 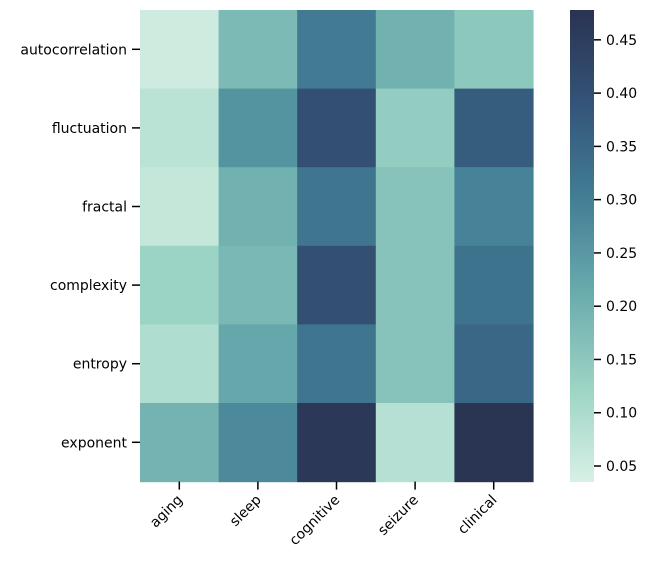 I want to click on colorbar: 0.05 0.10 0.15 0.20 0.25 0.30 0.35 0.40 0.45, so click(x=603, y=246).